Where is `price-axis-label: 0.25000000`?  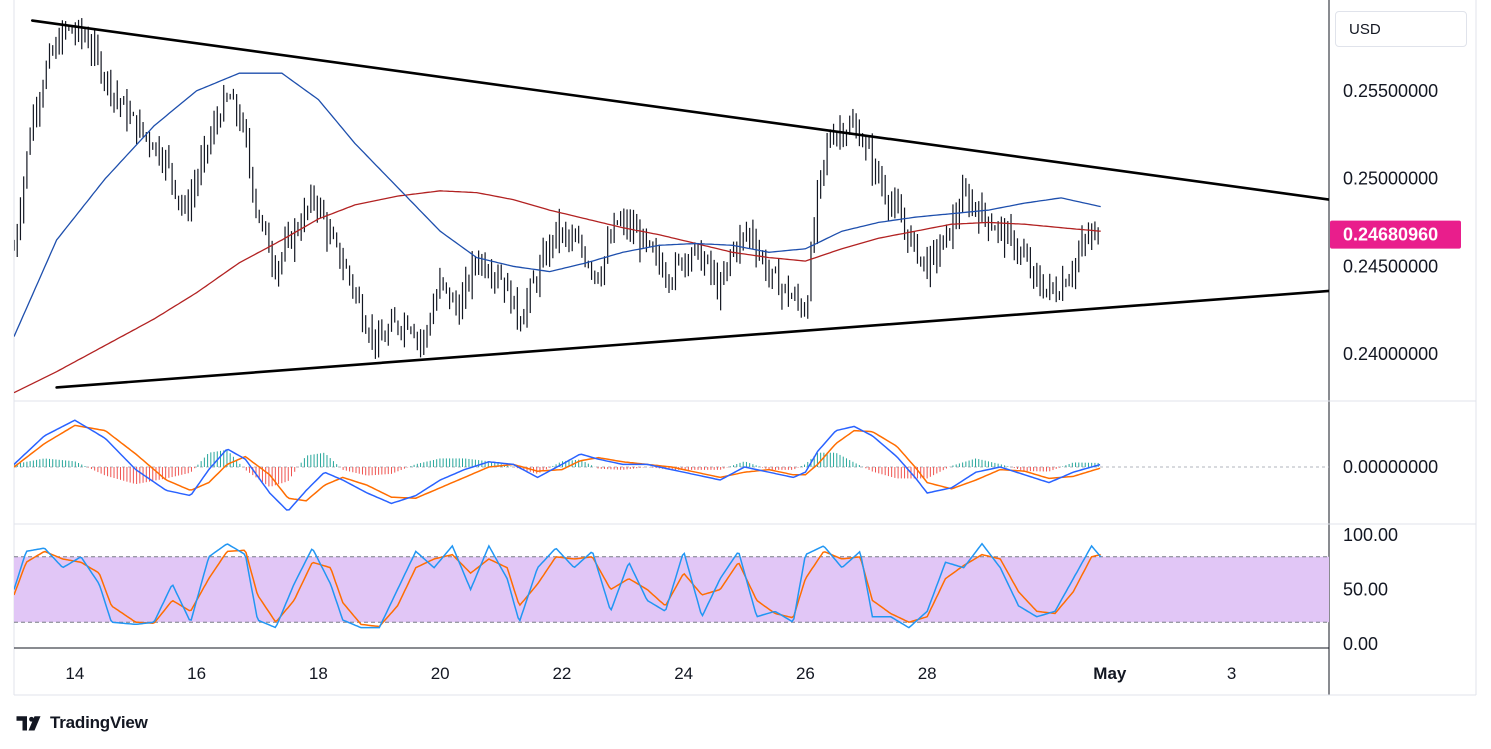
price-axis-label: 0.25000000 is located at coordinates (1390, 179).